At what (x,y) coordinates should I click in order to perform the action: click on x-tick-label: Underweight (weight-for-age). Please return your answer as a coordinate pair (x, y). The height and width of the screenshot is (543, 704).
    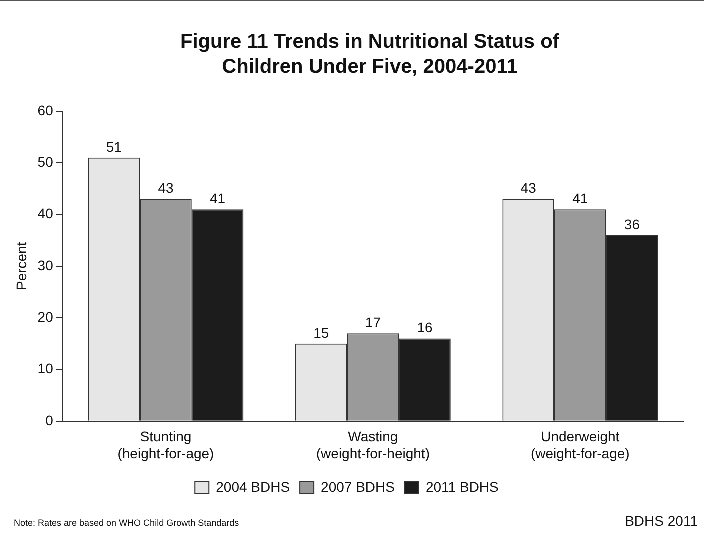
    Looking at the image, I should click on (580, 445).